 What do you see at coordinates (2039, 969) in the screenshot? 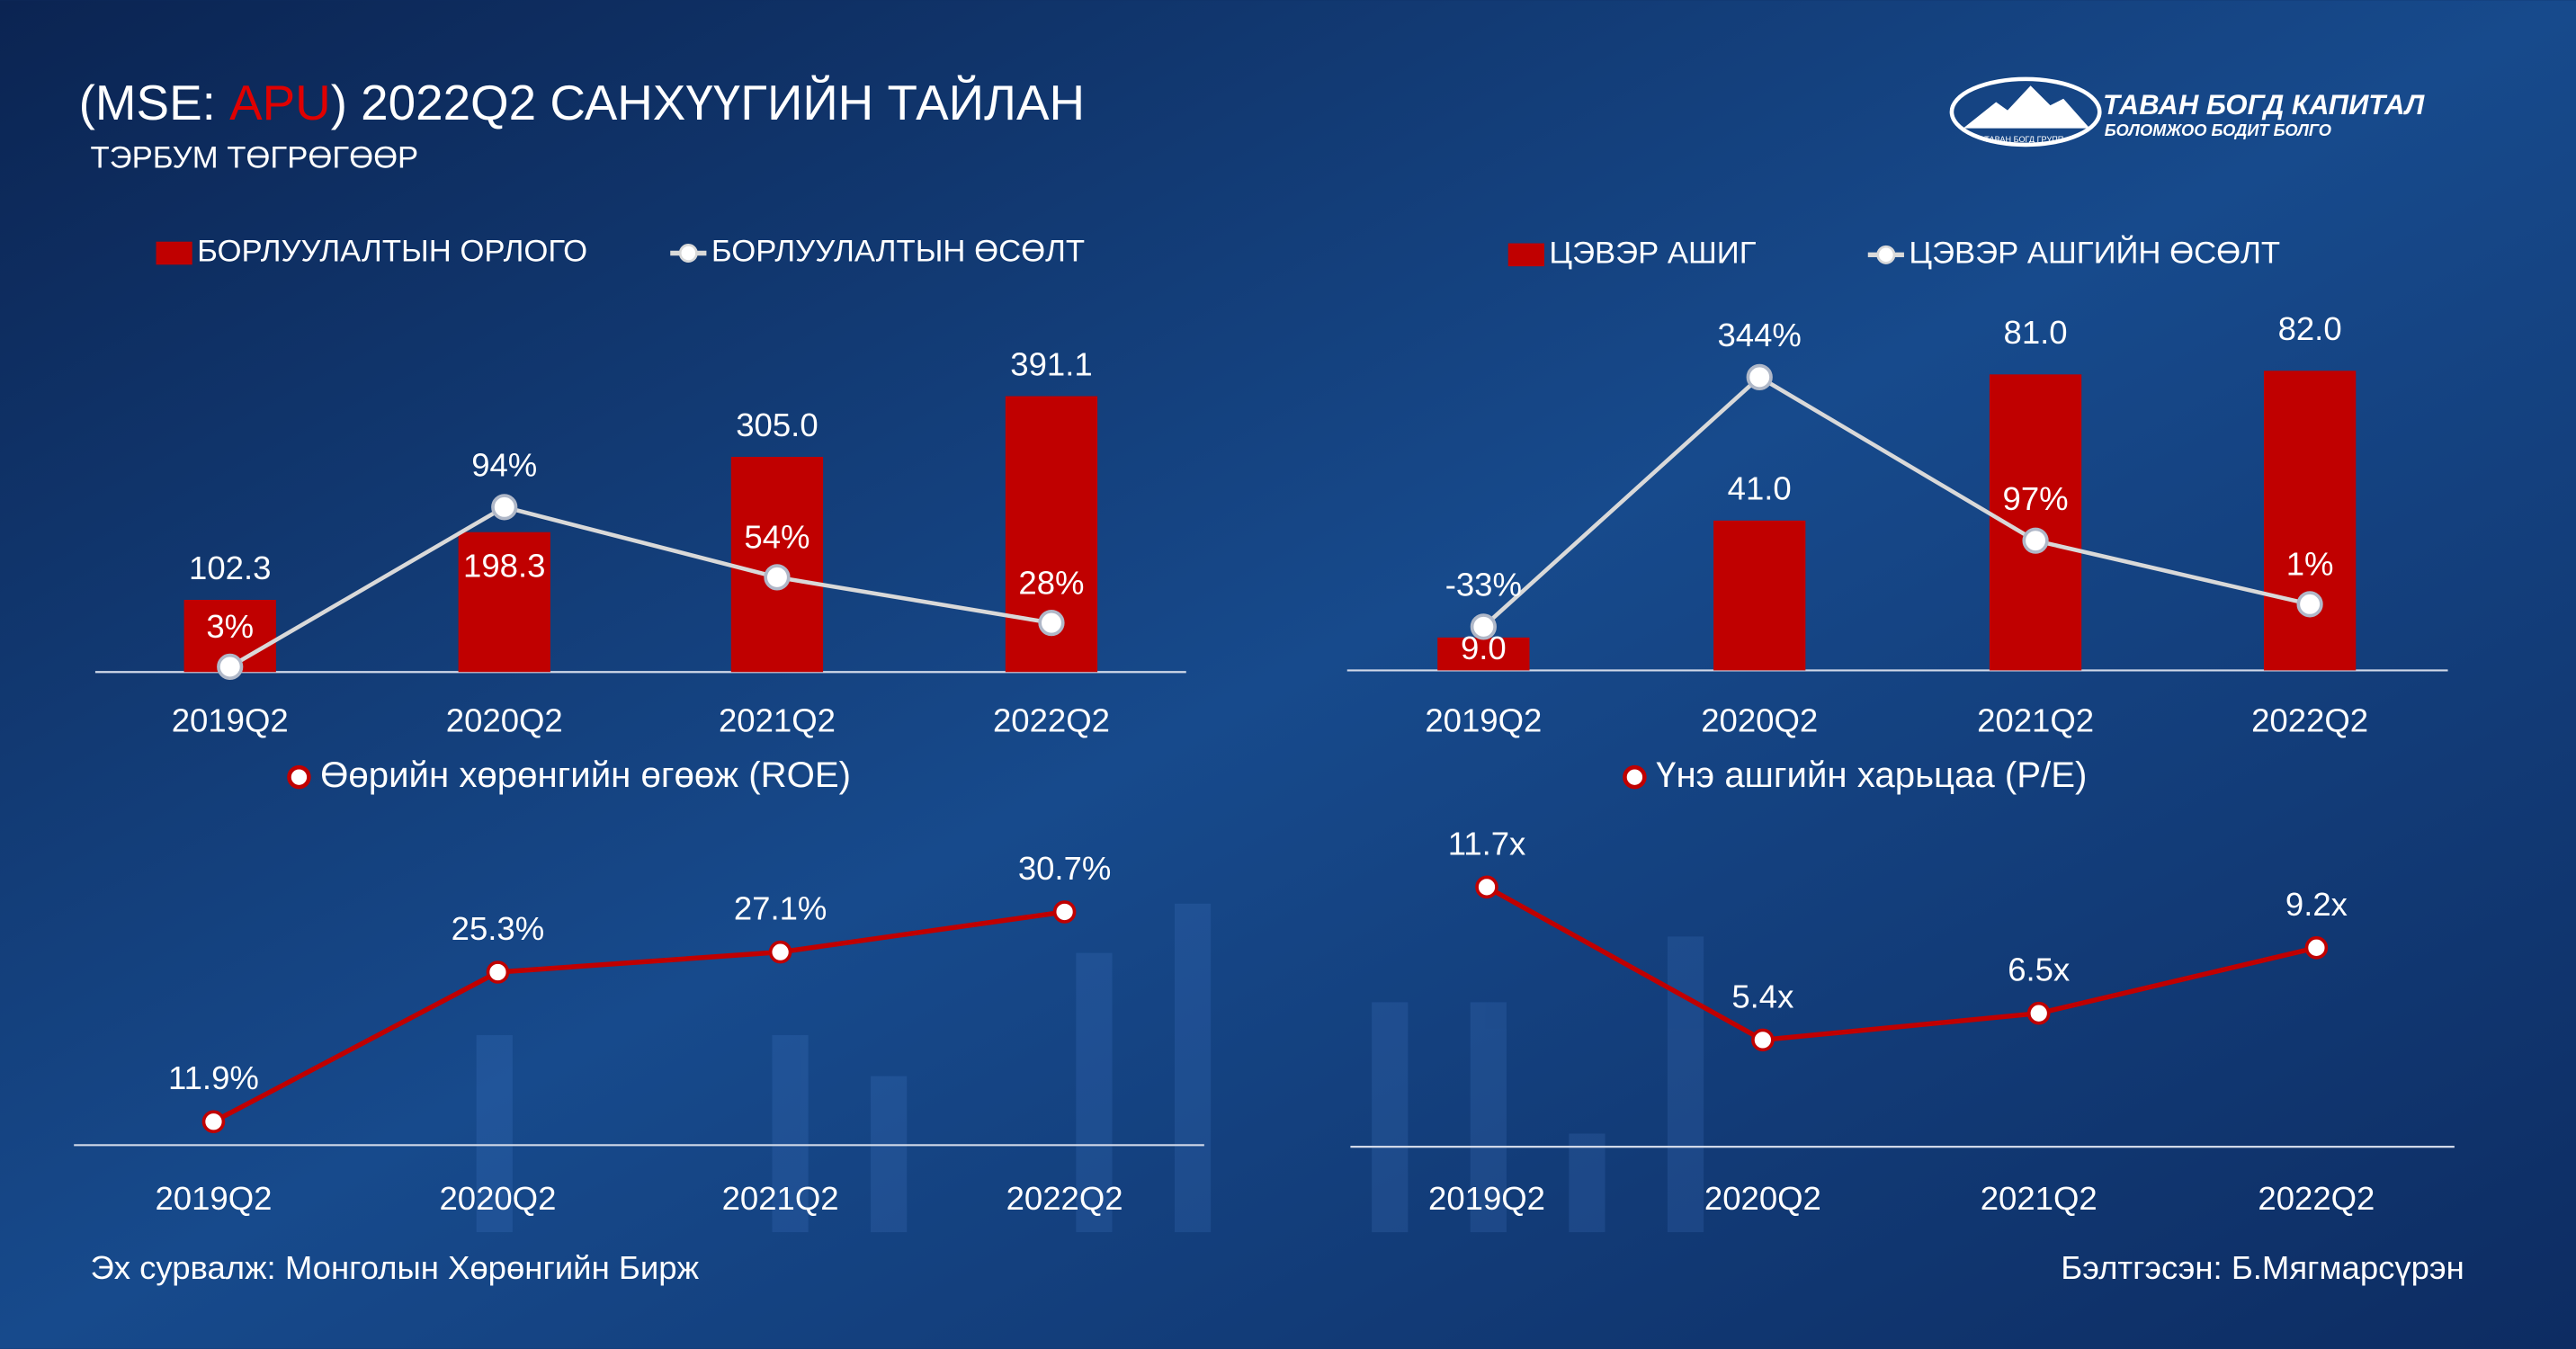
I see `data-label: 6.5x` at bounding box center [2039, 969].